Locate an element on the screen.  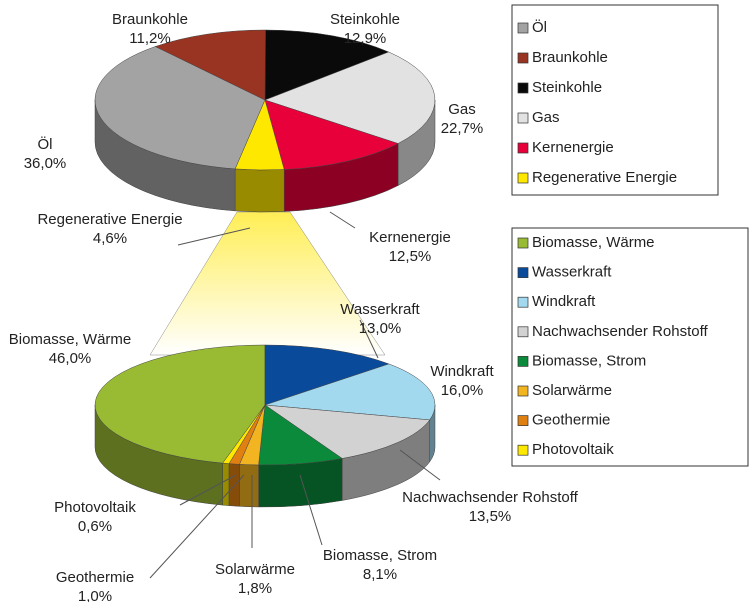
legend-label: Kernenergie is located at coordinates (573, 147).